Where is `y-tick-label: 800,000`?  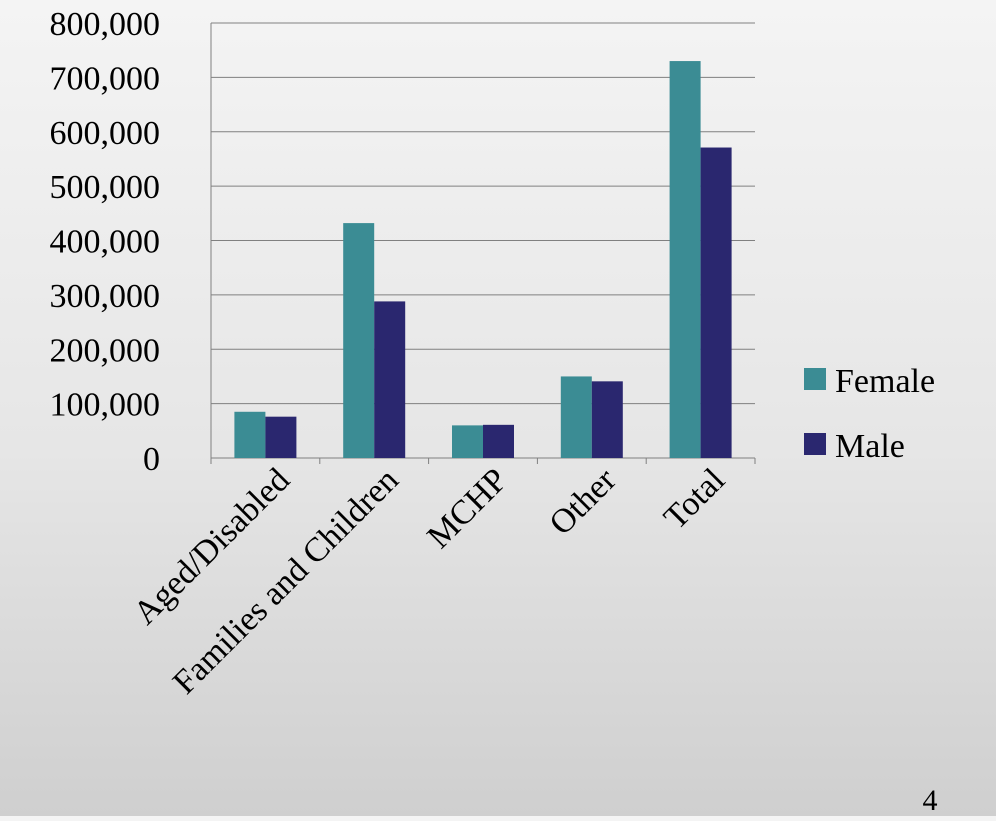 y-tick-label: 800,000 is located at coordinates (105, 24).